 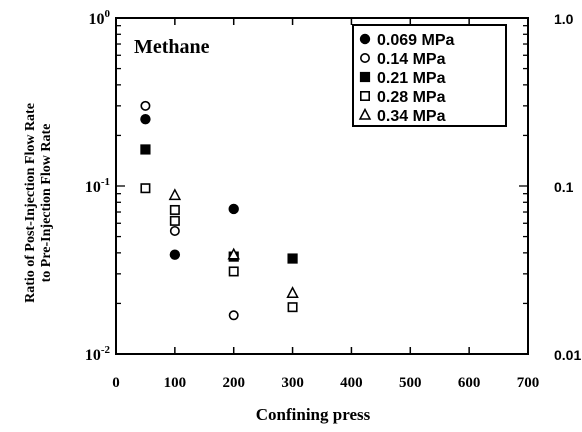 I want to click on x-tick-label: 100, so click(x=175, y=383).